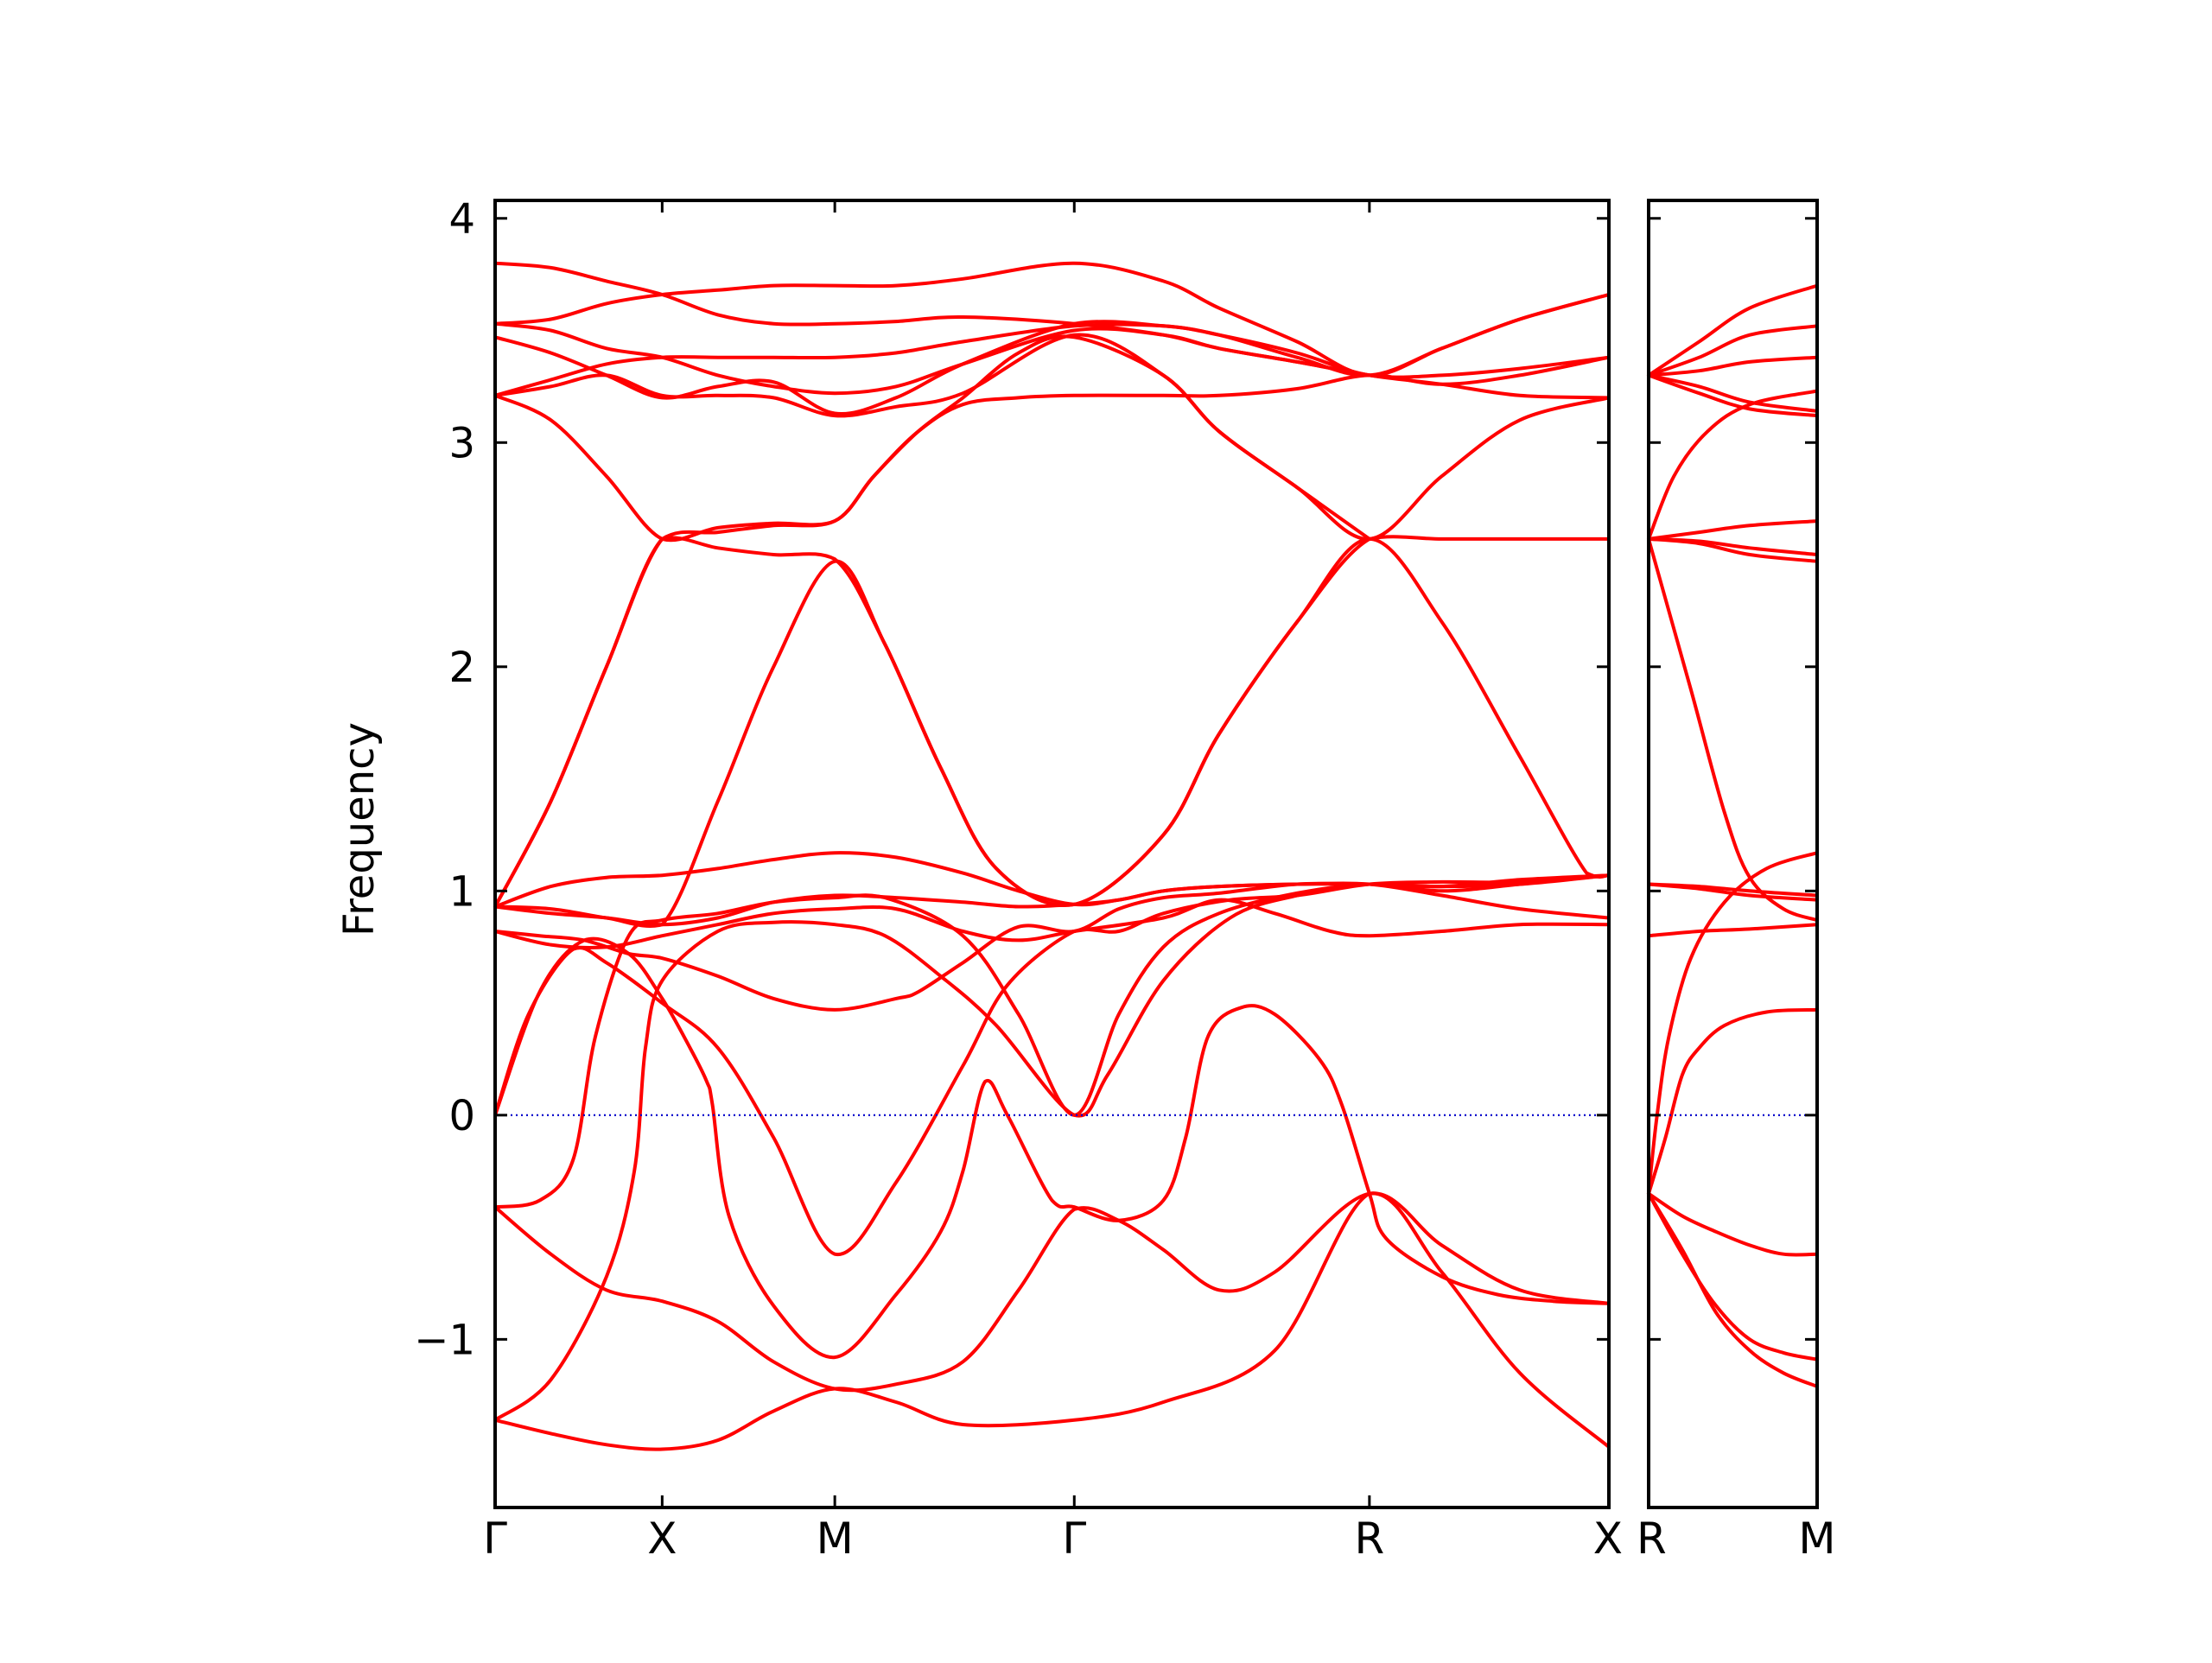 This screenshot has height=1663, width=2212. What do you see at coordinates (1608, 1539) in the screenshot?
I see `x-tick-label-1-5: X` at bounding box center [1608, 1539].